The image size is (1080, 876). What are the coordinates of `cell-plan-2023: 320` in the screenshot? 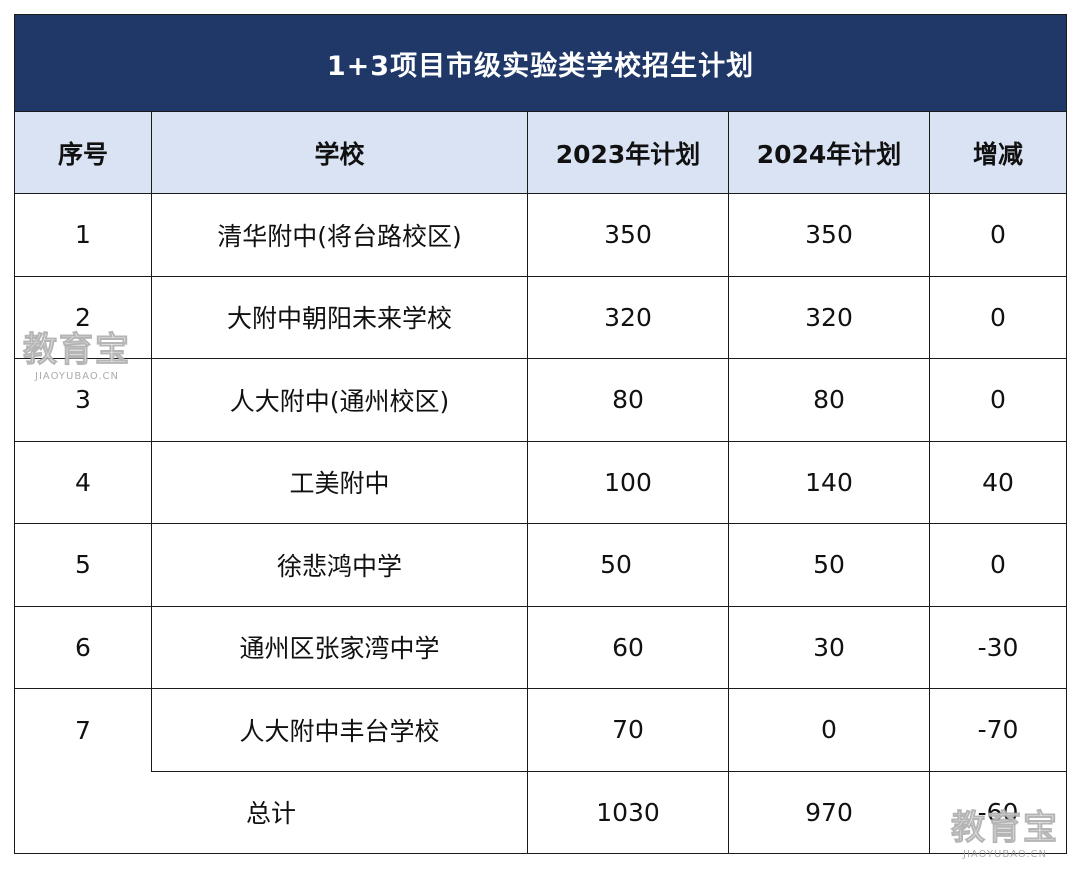 It's located at (628, 317).